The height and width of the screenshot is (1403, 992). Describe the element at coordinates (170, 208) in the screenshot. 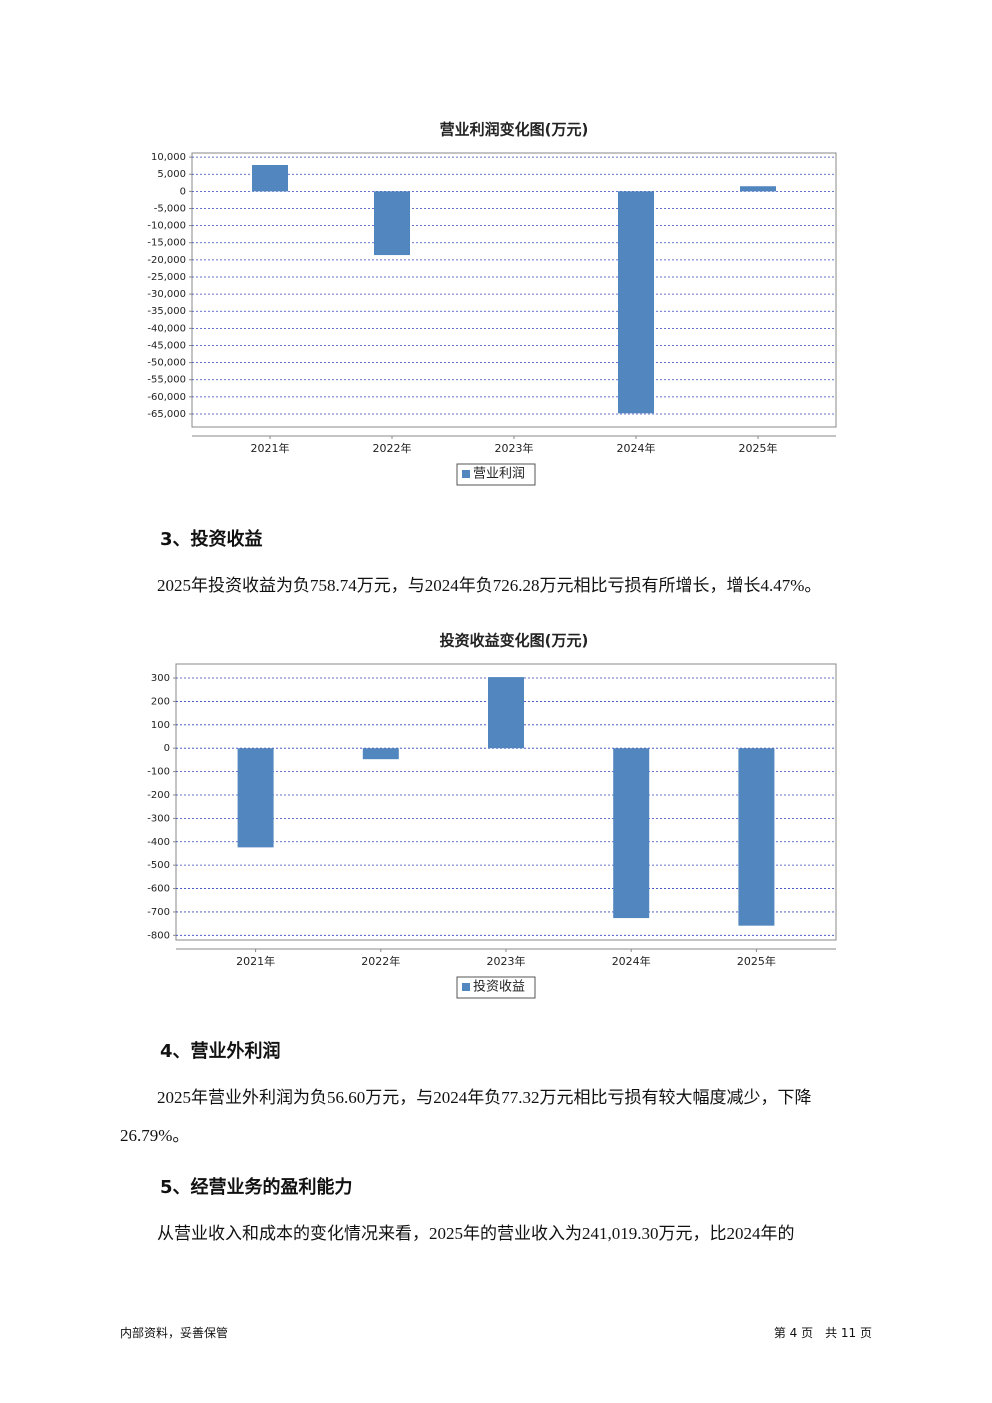

I see `y-tick-label: -5,000` at that location.